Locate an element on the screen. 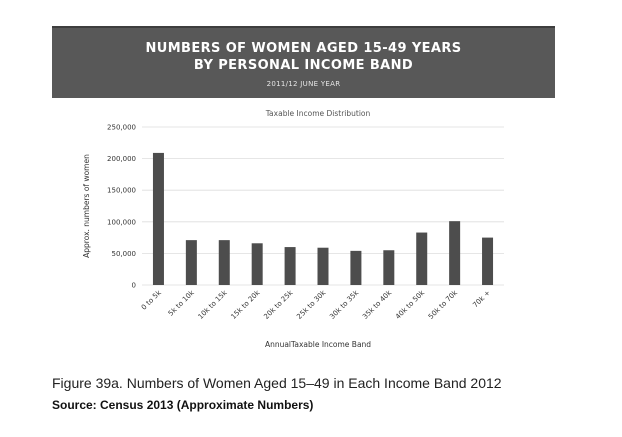 This screenshot has width=622, height=437. x-tick-label: 10k to 15k is located at coordinates (213, 304).